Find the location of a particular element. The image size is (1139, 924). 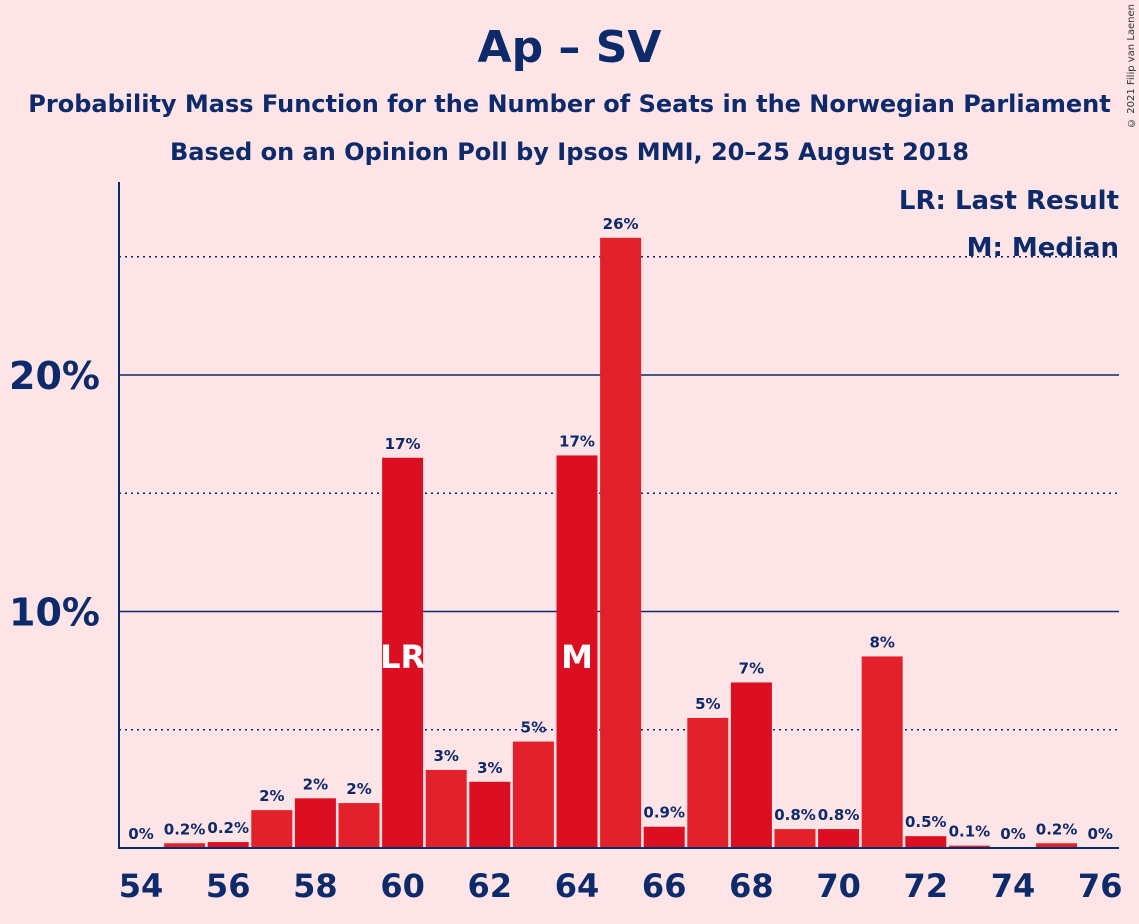

bar-value-label: 0.9% is located at coordinates (664, 813).